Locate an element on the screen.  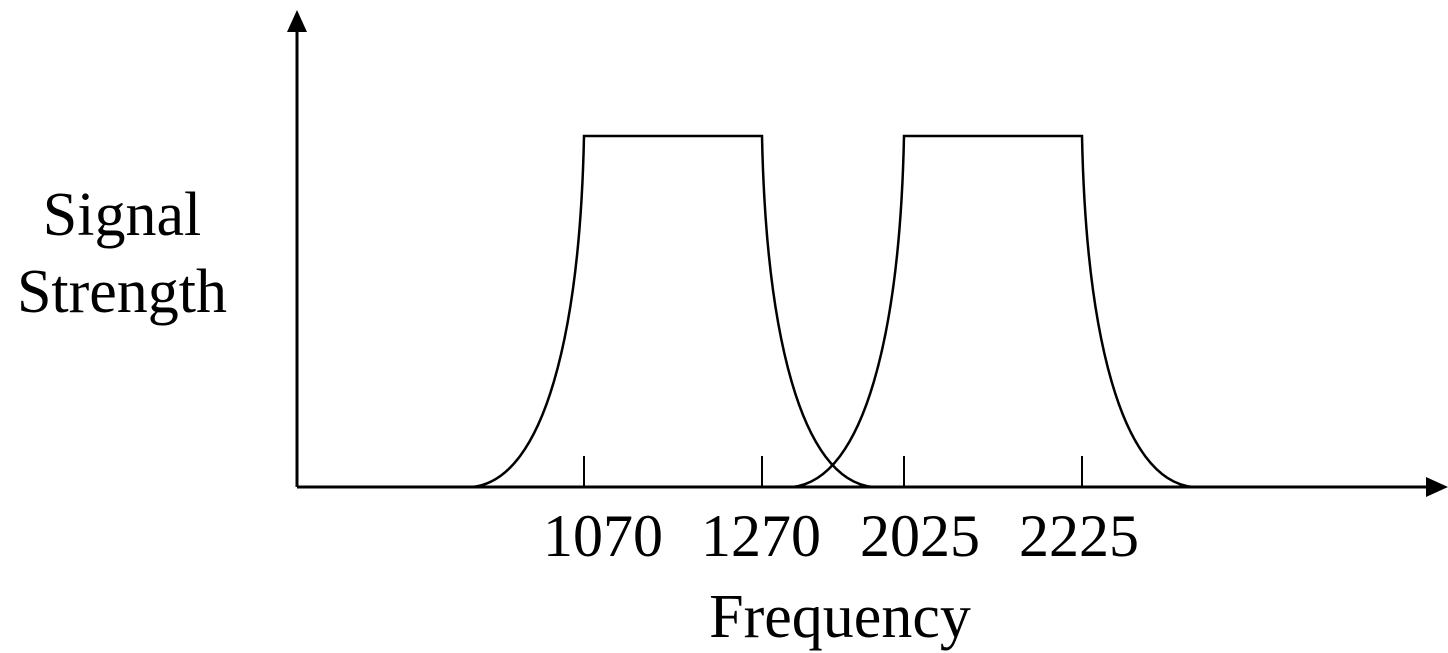
tick-label-1270: 1270 is located at coordinates (761, 536).